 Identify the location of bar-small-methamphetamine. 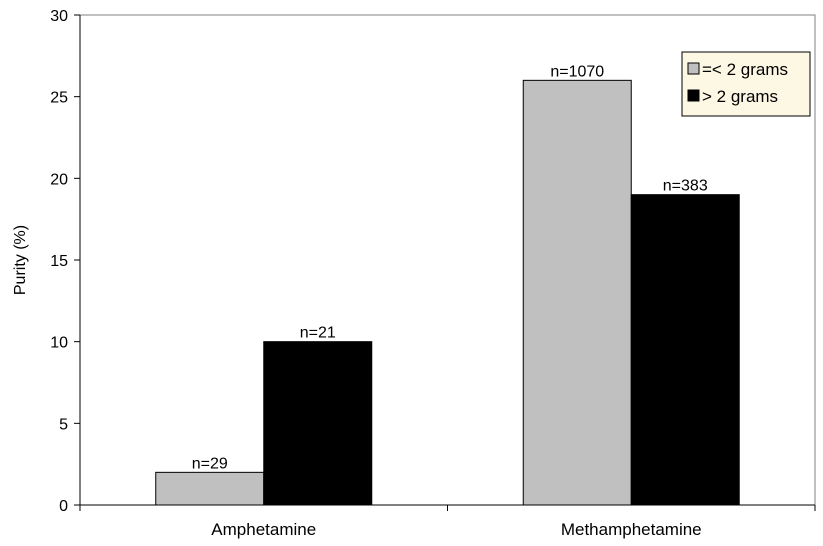
(577, 292).